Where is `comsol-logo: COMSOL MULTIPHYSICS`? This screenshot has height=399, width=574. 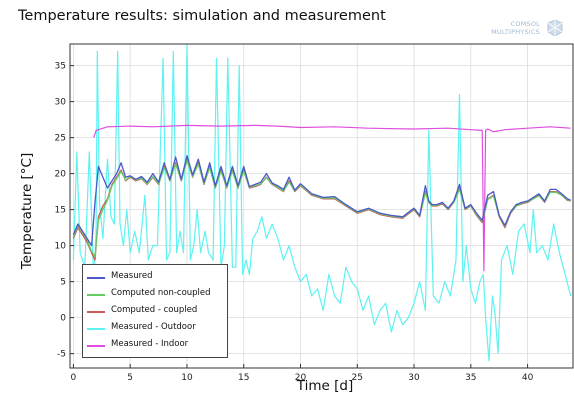 comsol-logo: COMSOL MULTIPHYSICS is located at coordinates (523, 31).